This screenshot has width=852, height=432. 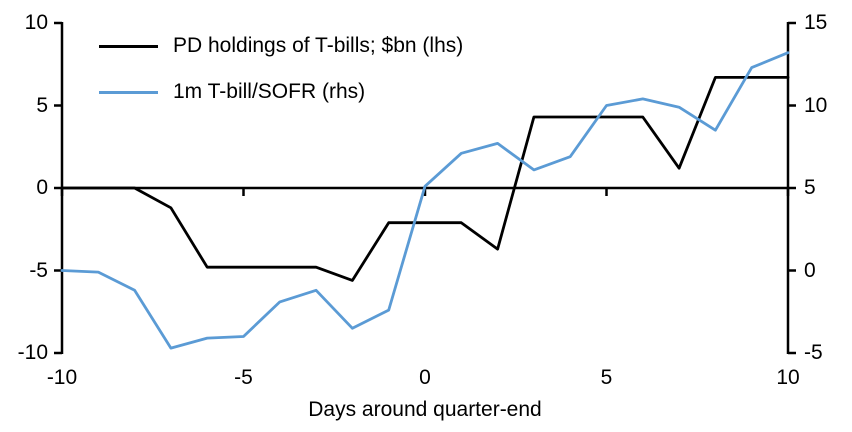 What do you see at coordinates (425, 409) in the screenshot?
I see `x-axis-title: Days around quarter-end` at bounding box center [425, 409].